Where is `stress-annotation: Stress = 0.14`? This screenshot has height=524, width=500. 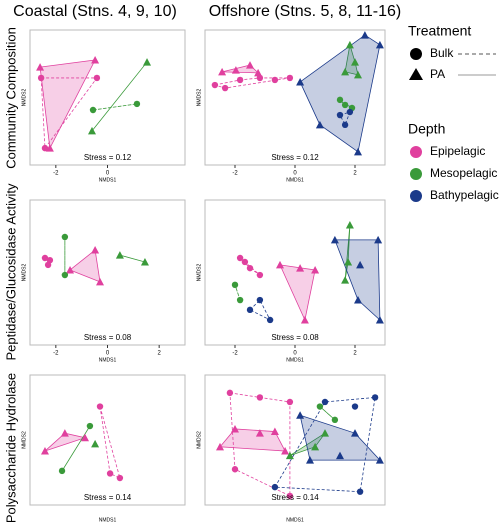
stress-annotation: Stress = 0.14 is located at coordinates (108, 497).